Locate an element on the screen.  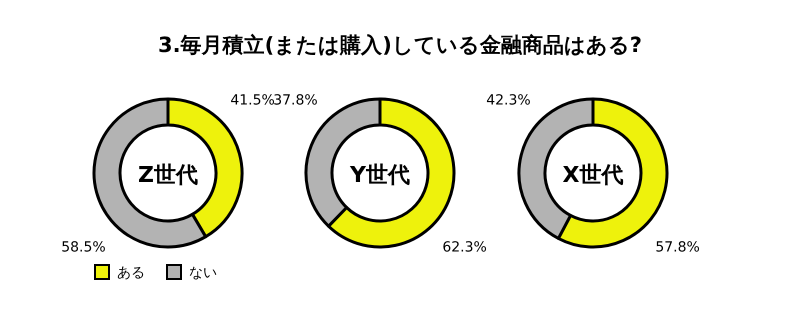
text: X世代 is located at coordinates (593, 175).